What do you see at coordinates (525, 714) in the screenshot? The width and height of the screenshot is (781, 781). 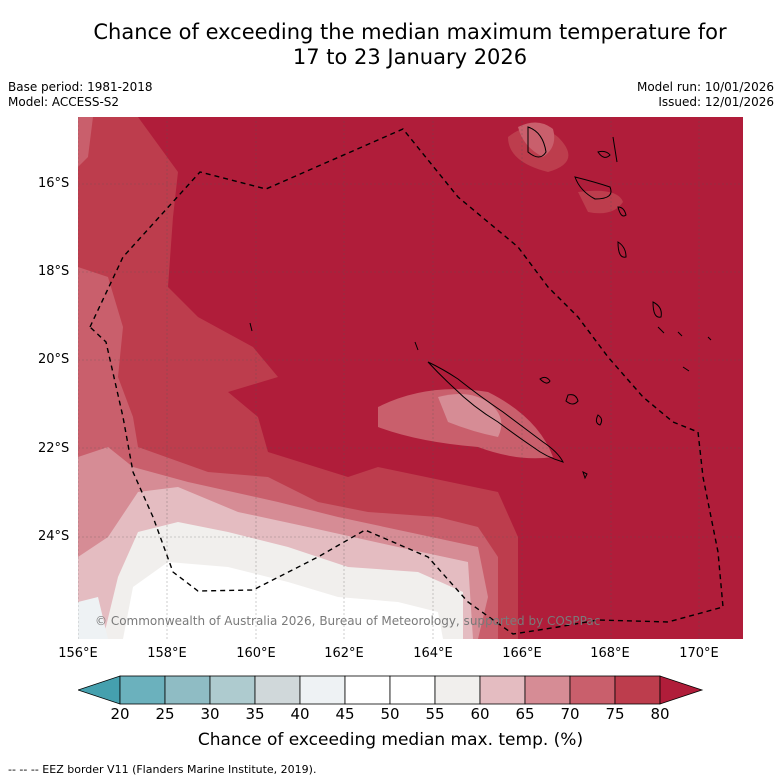 I see `colorbar-tick-65: 65` at bounding box center [525, 714].